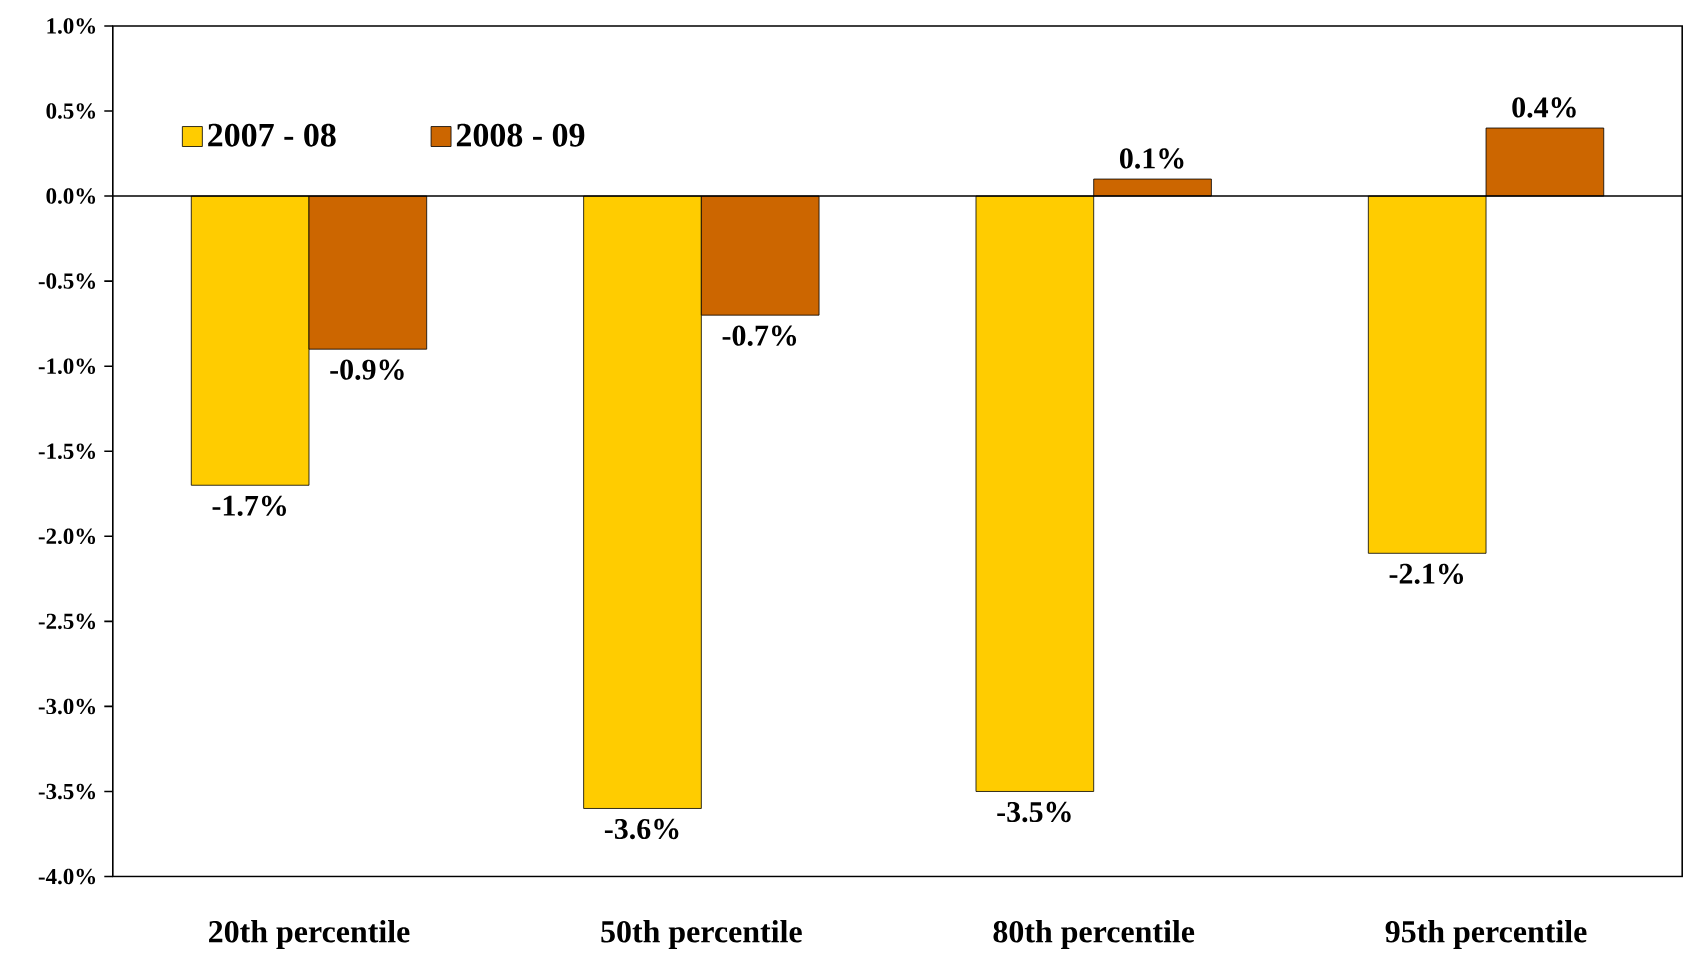  What do you see at coordinates (67, 791) in the screenshot?
I see `y-tick-label: -3.5%` at bounding box center [67, 791].